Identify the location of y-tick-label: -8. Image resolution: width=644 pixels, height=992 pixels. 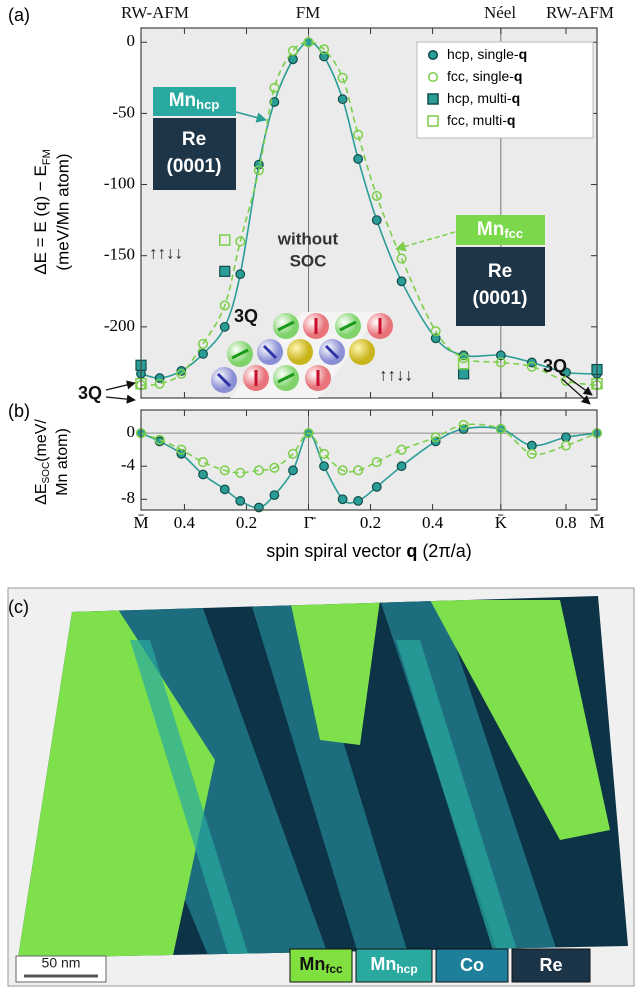
(128, 497).